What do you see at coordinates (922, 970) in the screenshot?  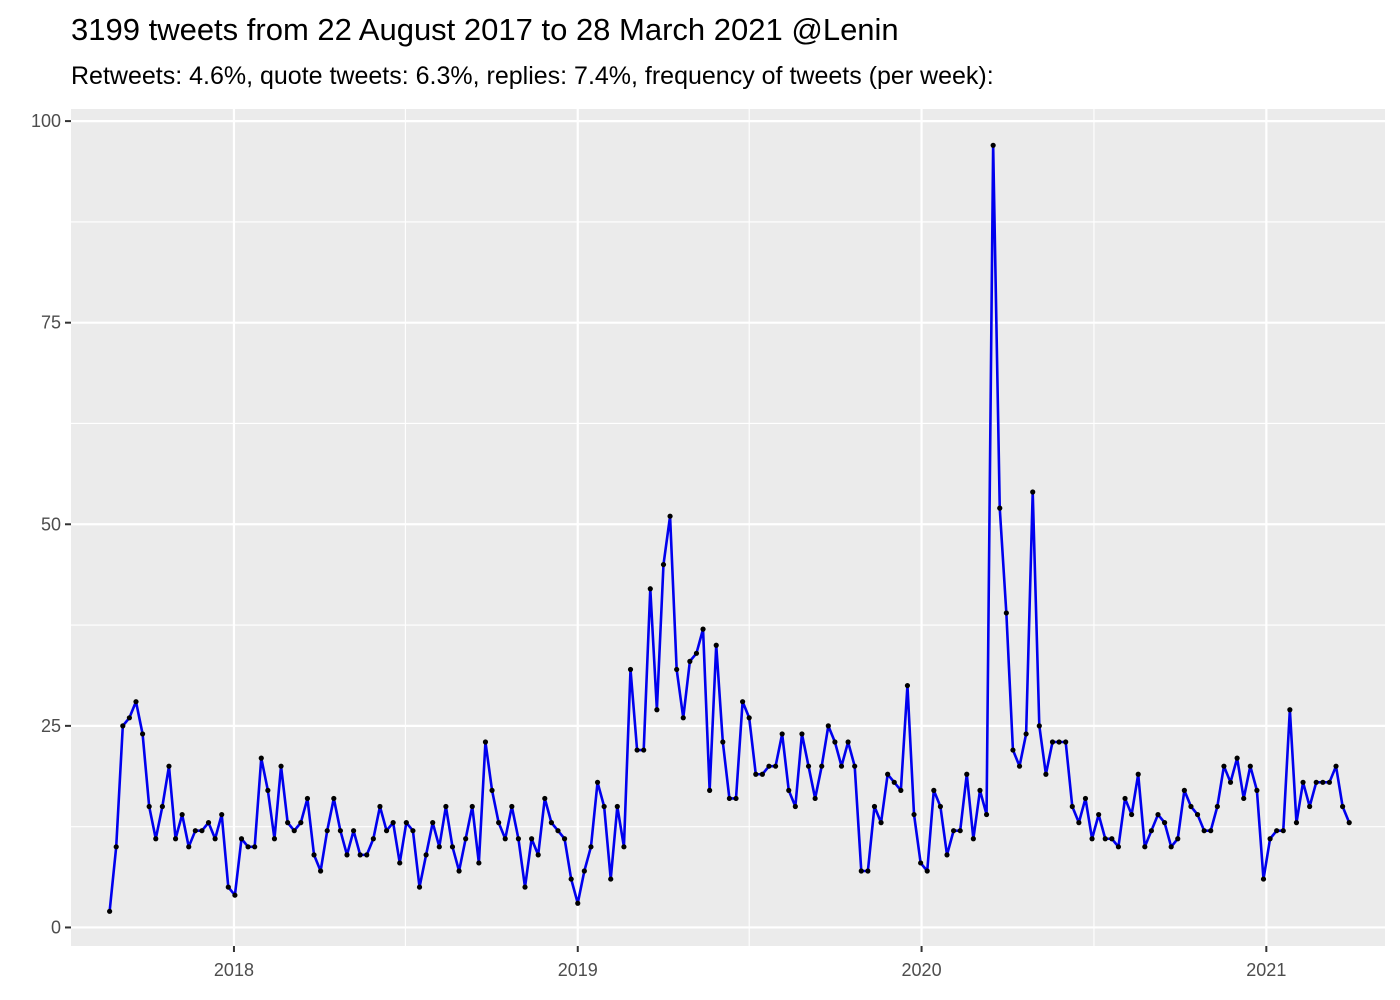 I see `x-tick-label: 2020` at bounding box center [922, 970].